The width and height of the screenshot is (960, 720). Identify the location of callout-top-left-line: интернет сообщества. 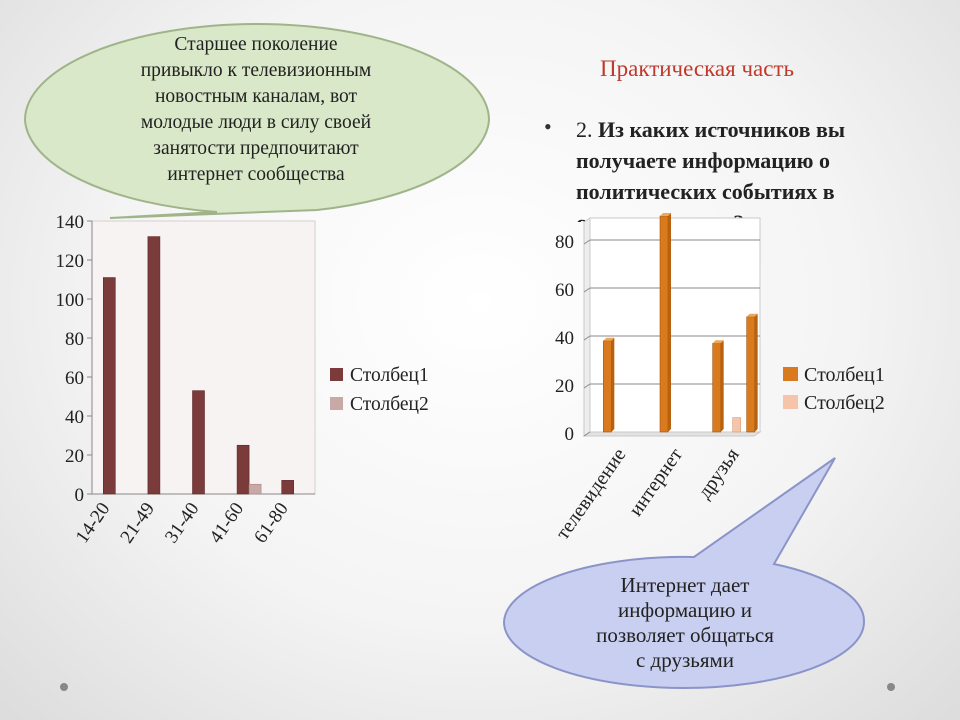
(256, 174).